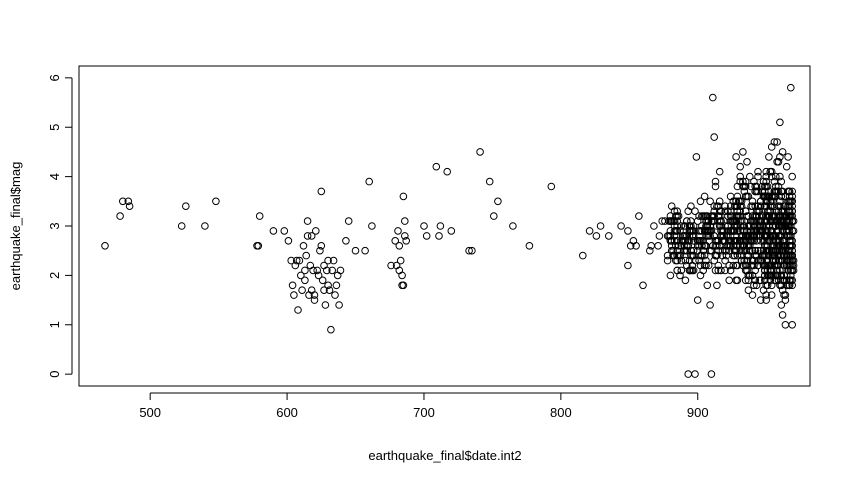 The width and height of the screenshot is (853, 485). What do you see at coordinates (54, 225) in the screenshot?
I see `y-tick-label: 3` at bounding box center [54, 225].